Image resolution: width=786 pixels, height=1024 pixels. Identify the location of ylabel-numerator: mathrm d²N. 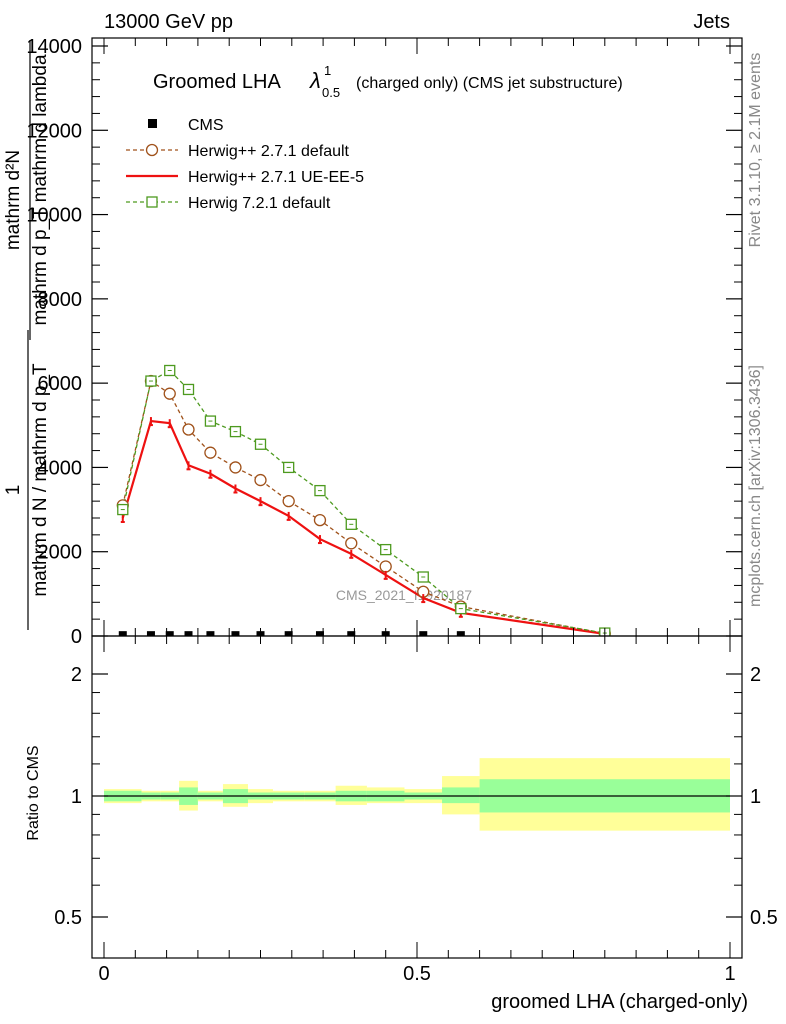
(13, 200).